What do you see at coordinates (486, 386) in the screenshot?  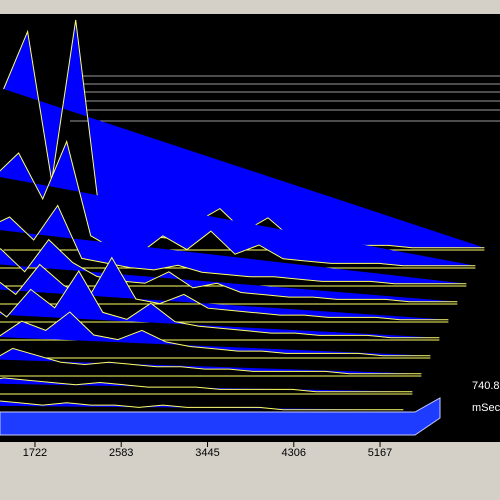 I see `z-axis-label: 740.8` at bounding box center [486, 386].